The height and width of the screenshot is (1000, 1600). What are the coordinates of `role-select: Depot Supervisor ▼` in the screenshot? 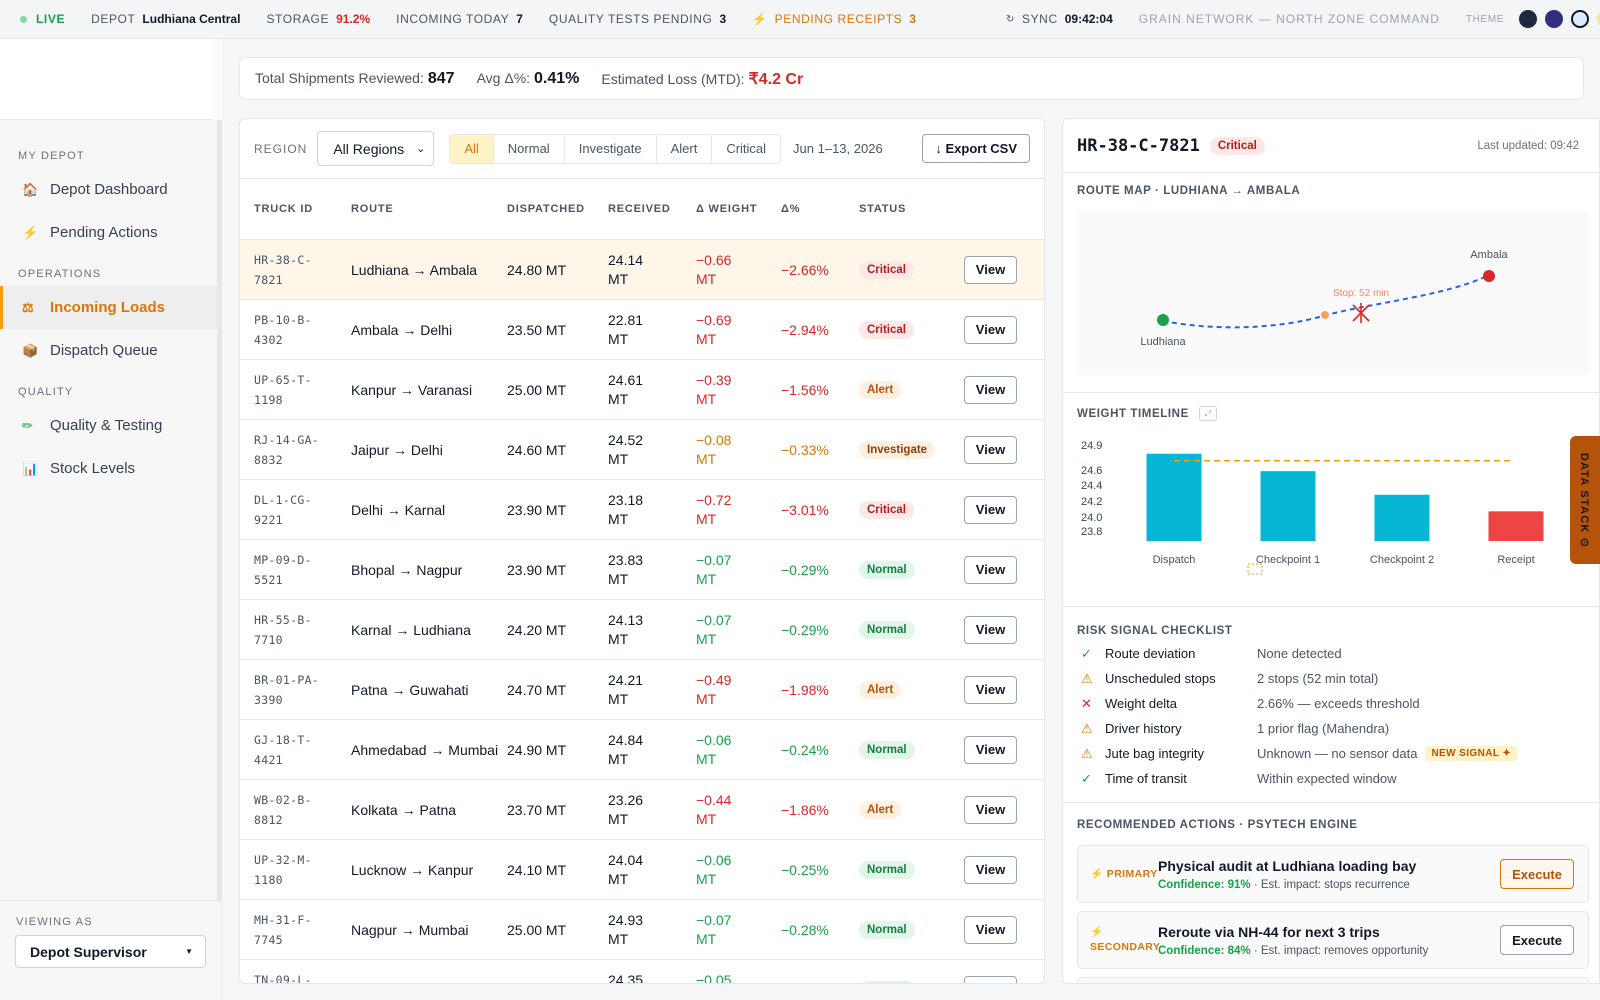 It's located at (110, 951).